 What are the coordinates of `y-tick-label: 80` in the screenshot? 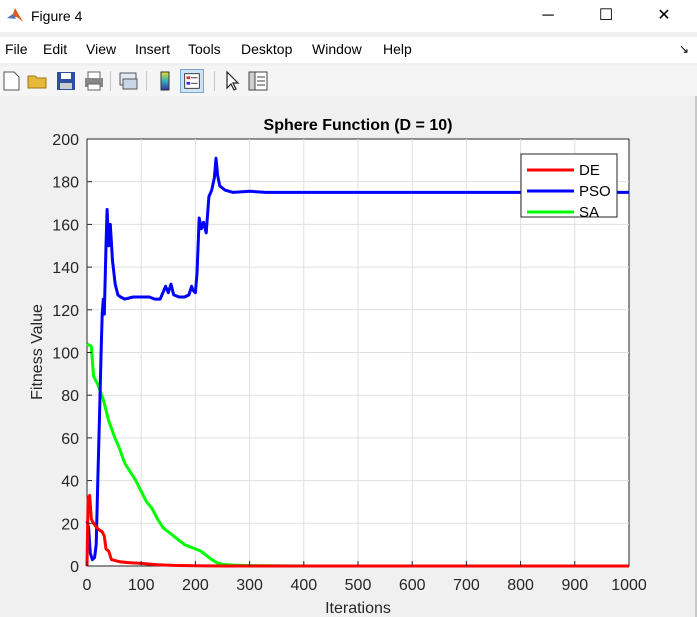 It's located at (70, 396).